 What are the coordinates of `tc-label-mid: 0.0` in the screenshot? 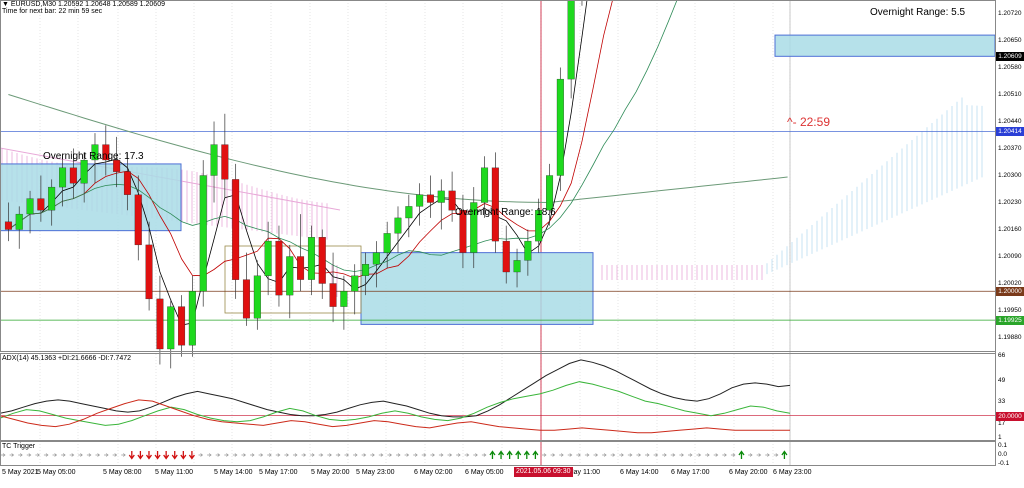 It's located at (1003, 454).